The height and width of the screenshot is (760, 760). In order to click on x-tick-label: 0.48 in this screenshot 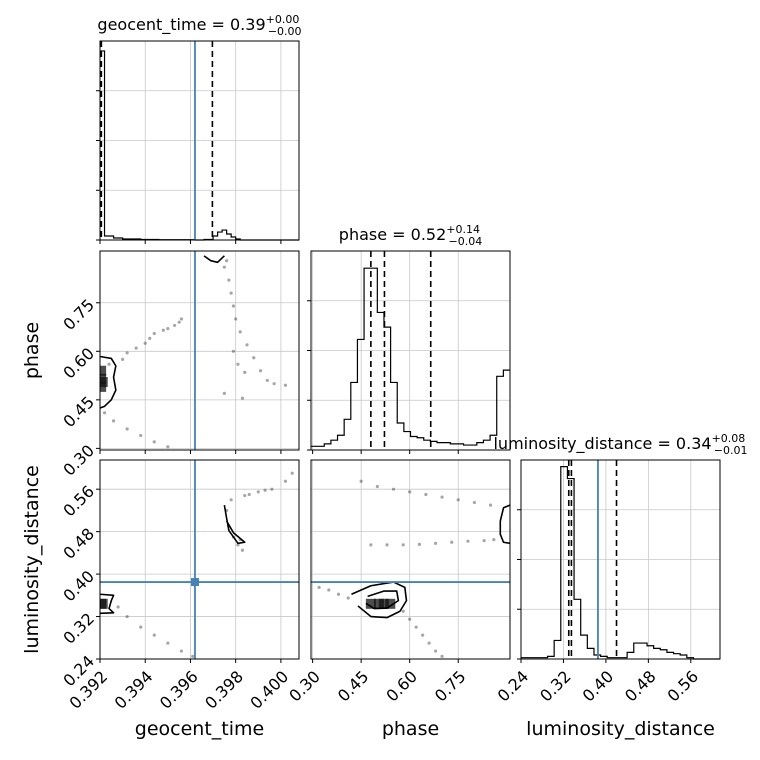, I will do `click(640, 686)`.